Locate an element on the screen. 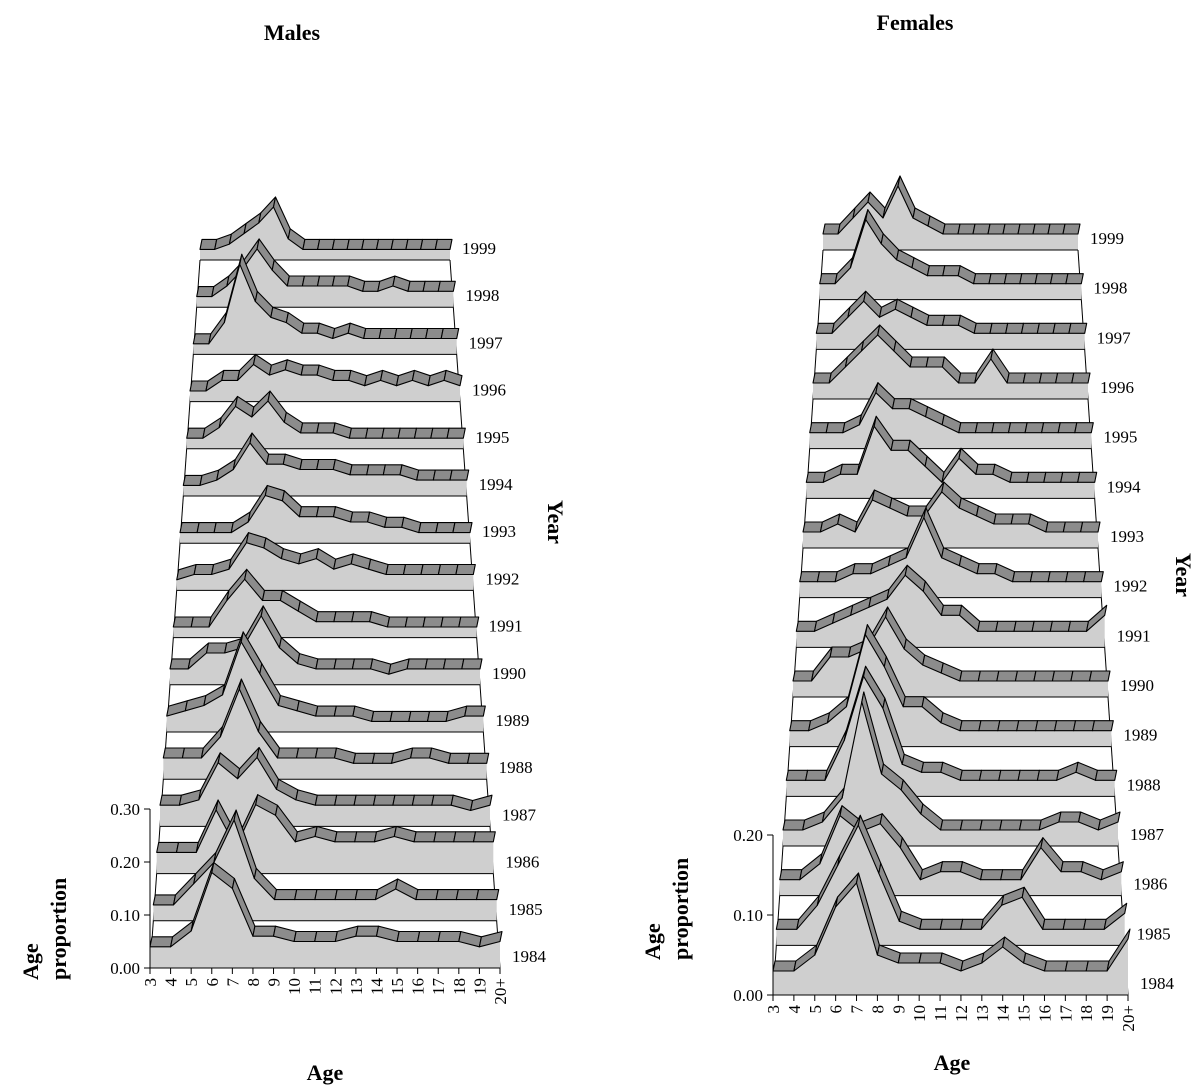 Image resolution: width=1198 pixels, height=1090 pixels. x-tick-label: 7 is located at coordinates (857, 1009).